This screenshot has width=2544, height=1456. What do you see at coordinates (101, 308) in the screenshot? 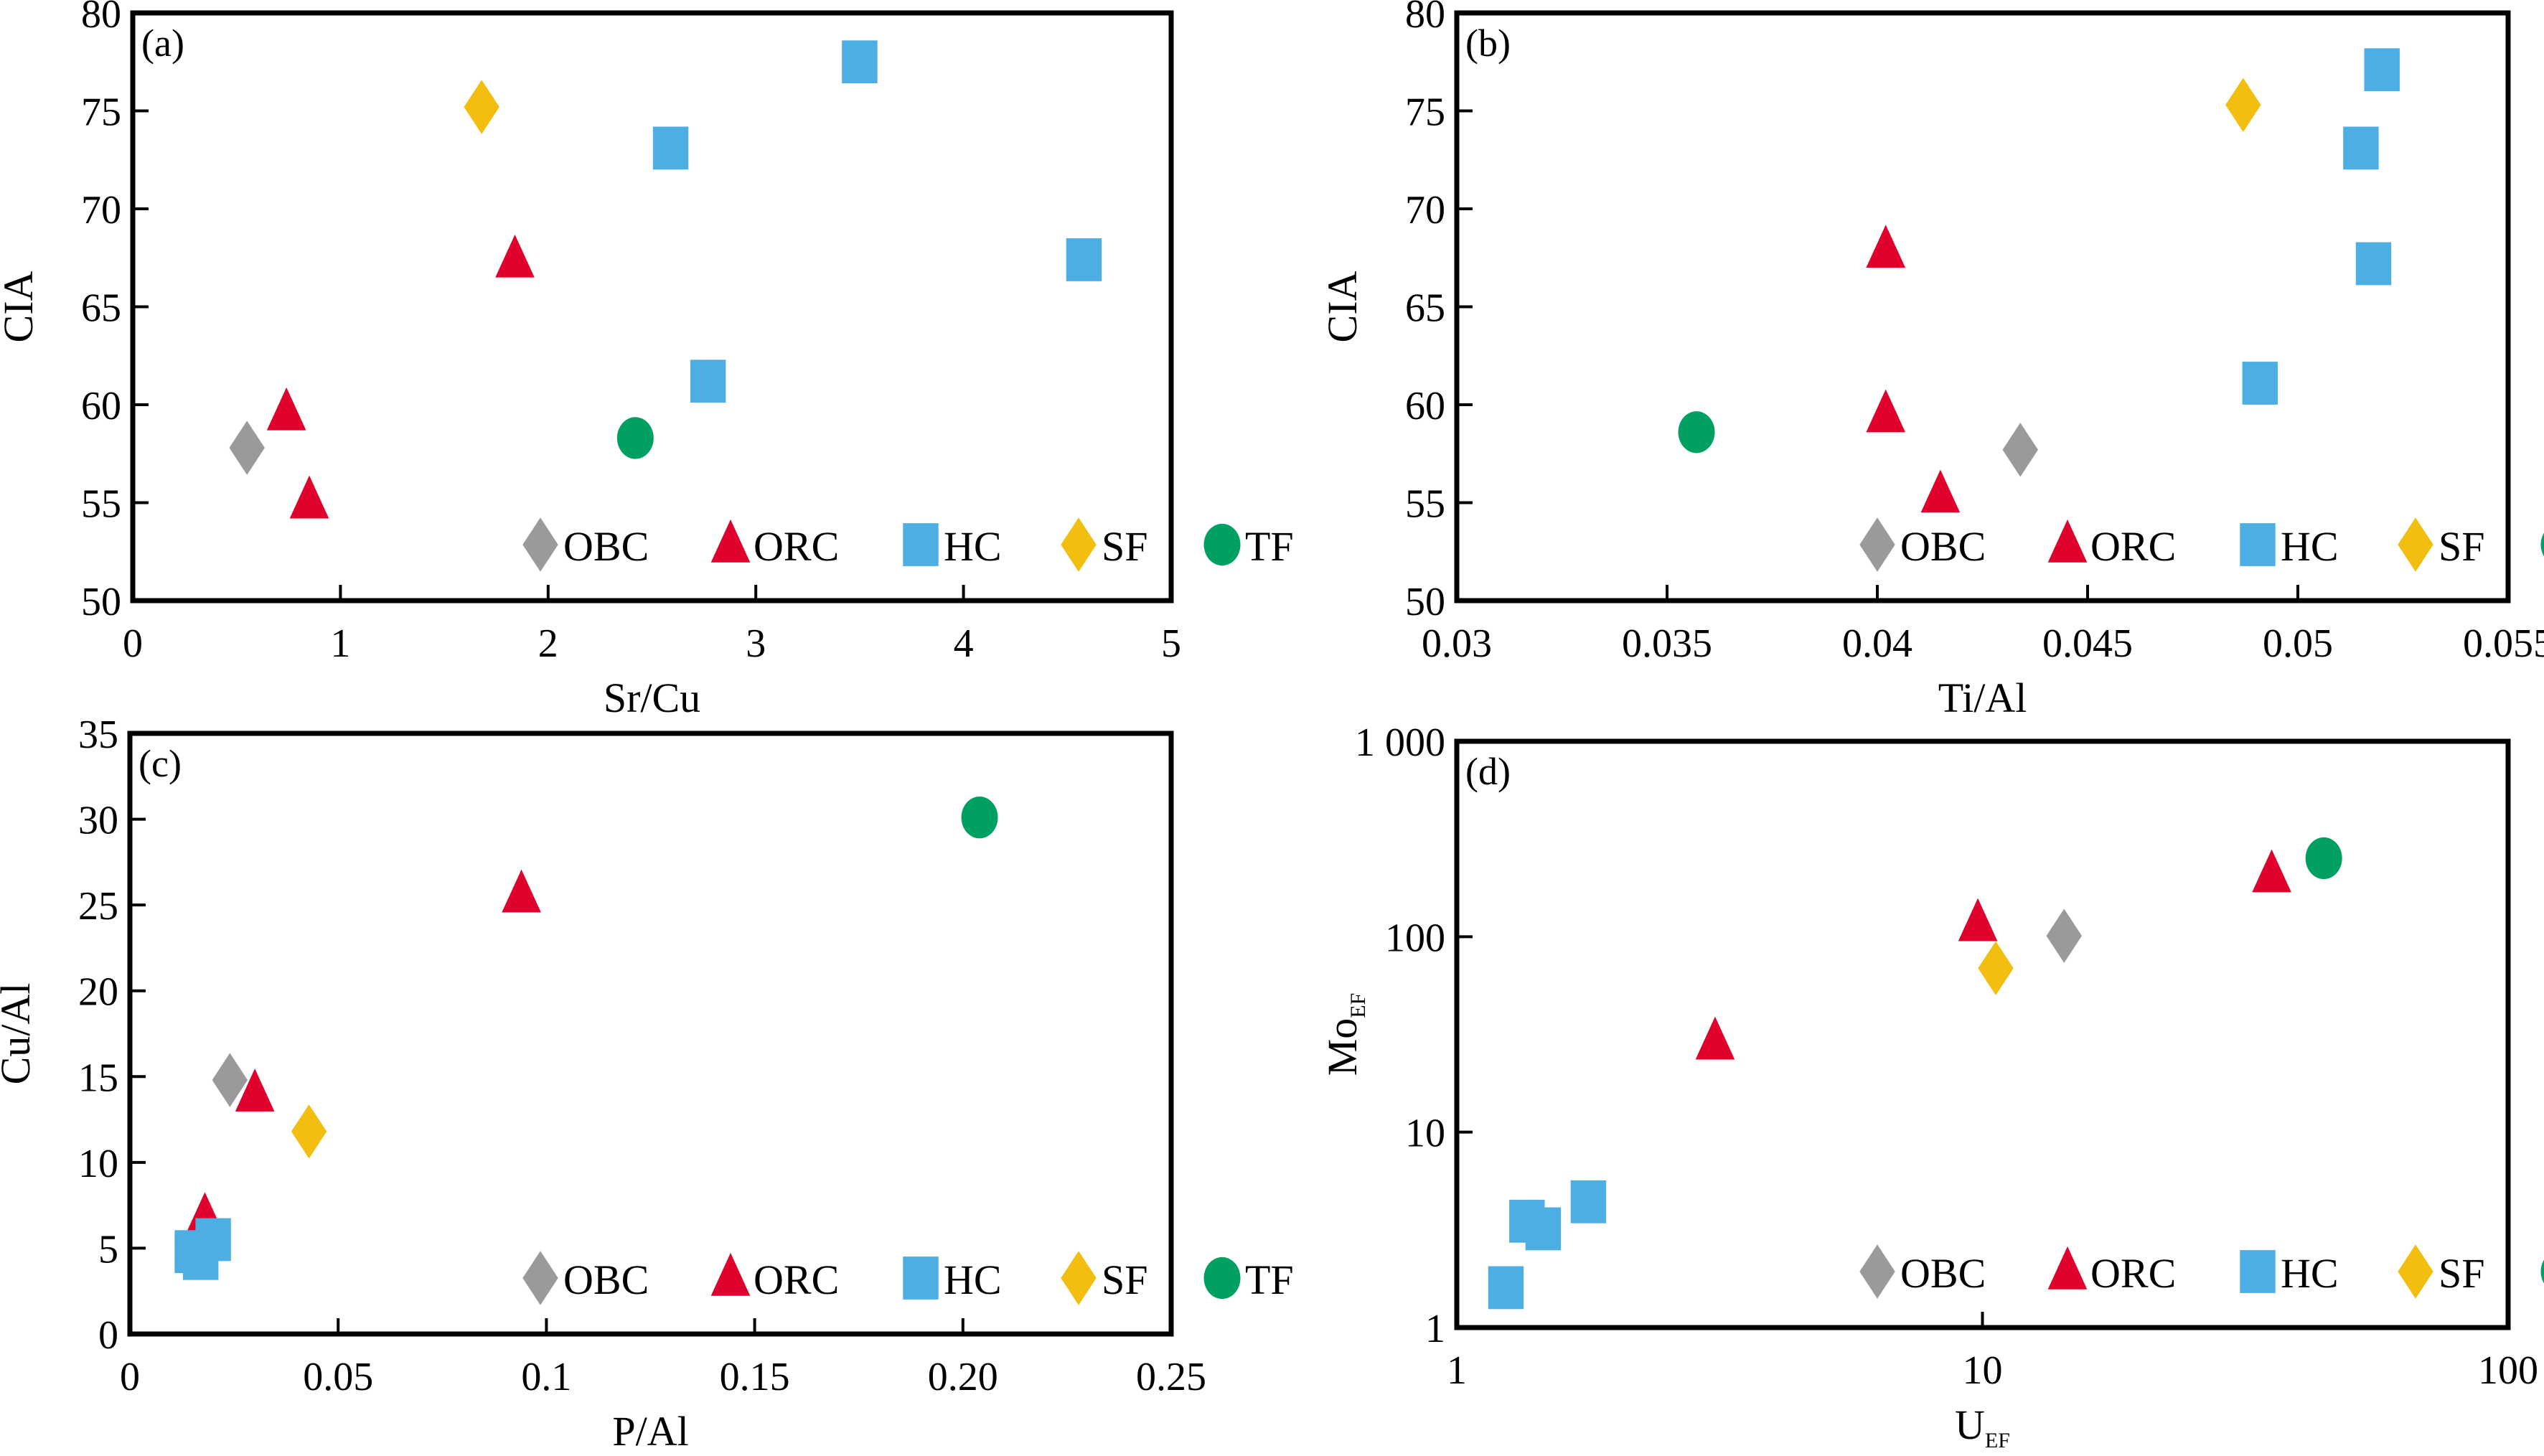
I see `y-tick-label: 65` at bounding box center [101, 308].